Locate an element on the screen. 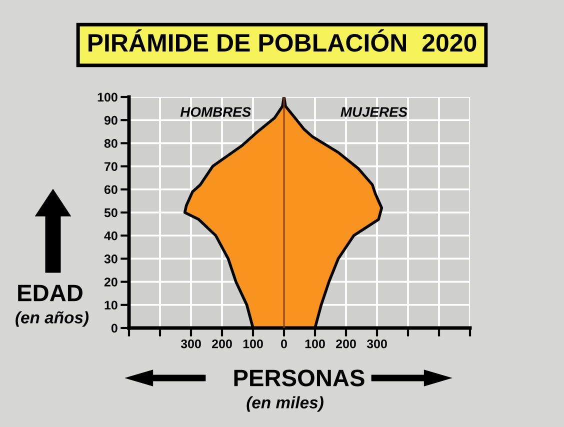 Image resolution: width=564 pixels, height=427 pixels. text: (en años) is located at coordinates (52, 319).